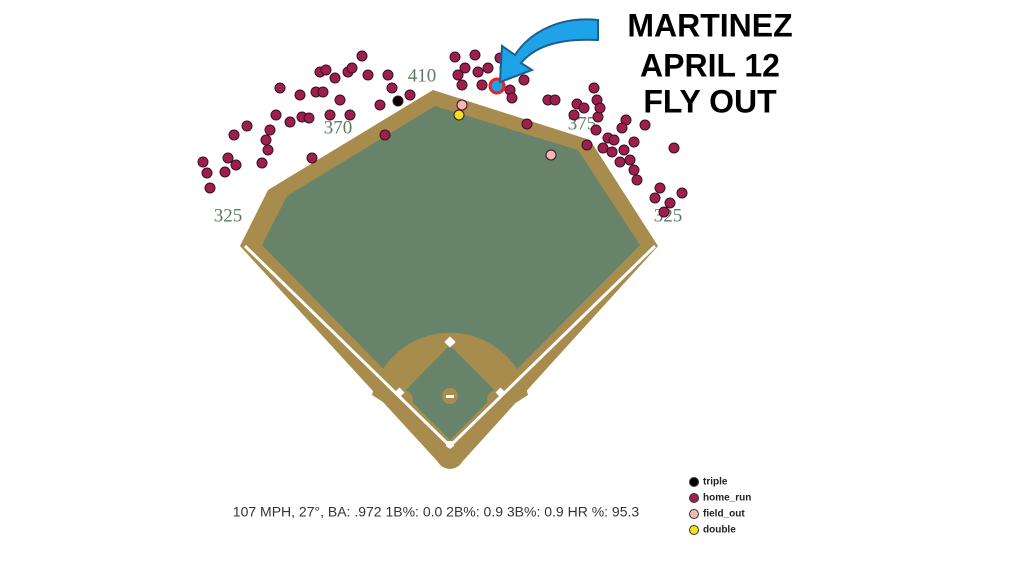 Image resolution: width=1024 pixels, height=576 pixels. Describe the element at coordinates (709, 25) in the screenshot. I see `annotation: MARTINEZ` at that location.